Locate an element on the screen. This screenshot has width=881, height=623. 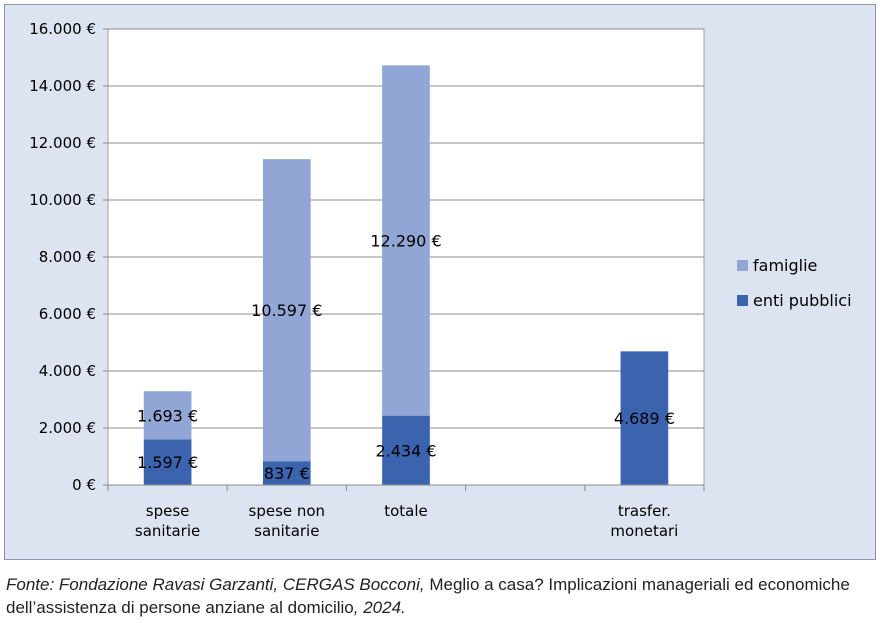
x-tick-label: trasfer. is located at coordinates (644, 511).